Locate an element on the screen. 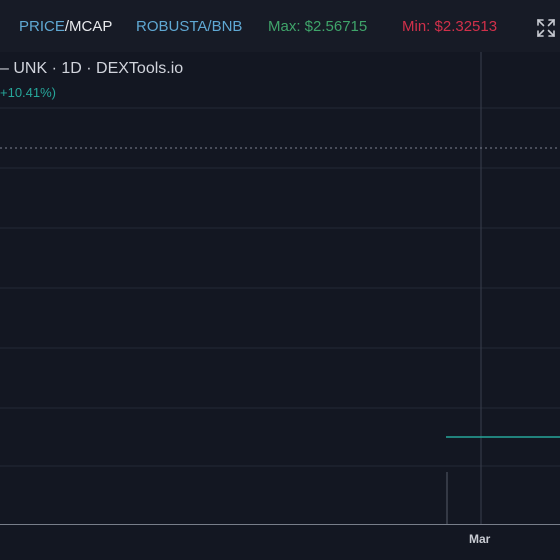 The height and width of the screenshot is (560, 560). price-mcap-toggle: PRICE/MCAP is located at coordinates (65, 26).